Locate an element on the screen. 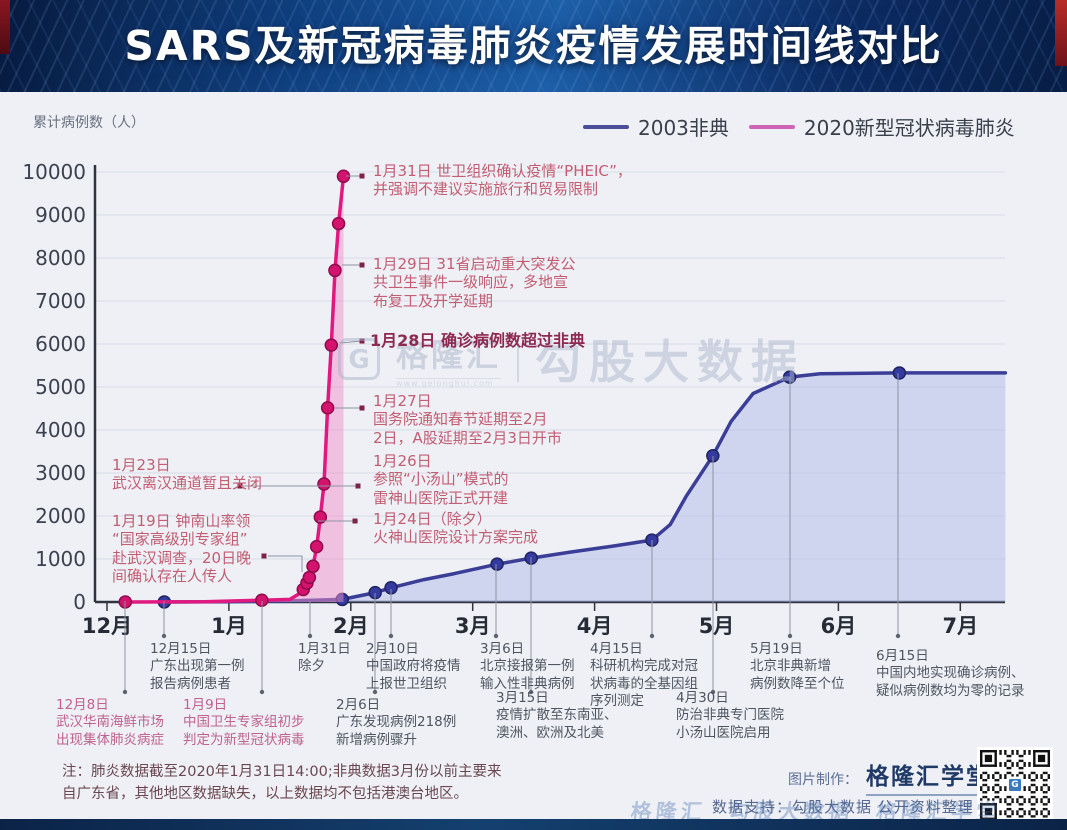 Image resolution: width=1067 pixels, height=830 pixels. banner-red-accent-left is located at coordinates (5, 27).